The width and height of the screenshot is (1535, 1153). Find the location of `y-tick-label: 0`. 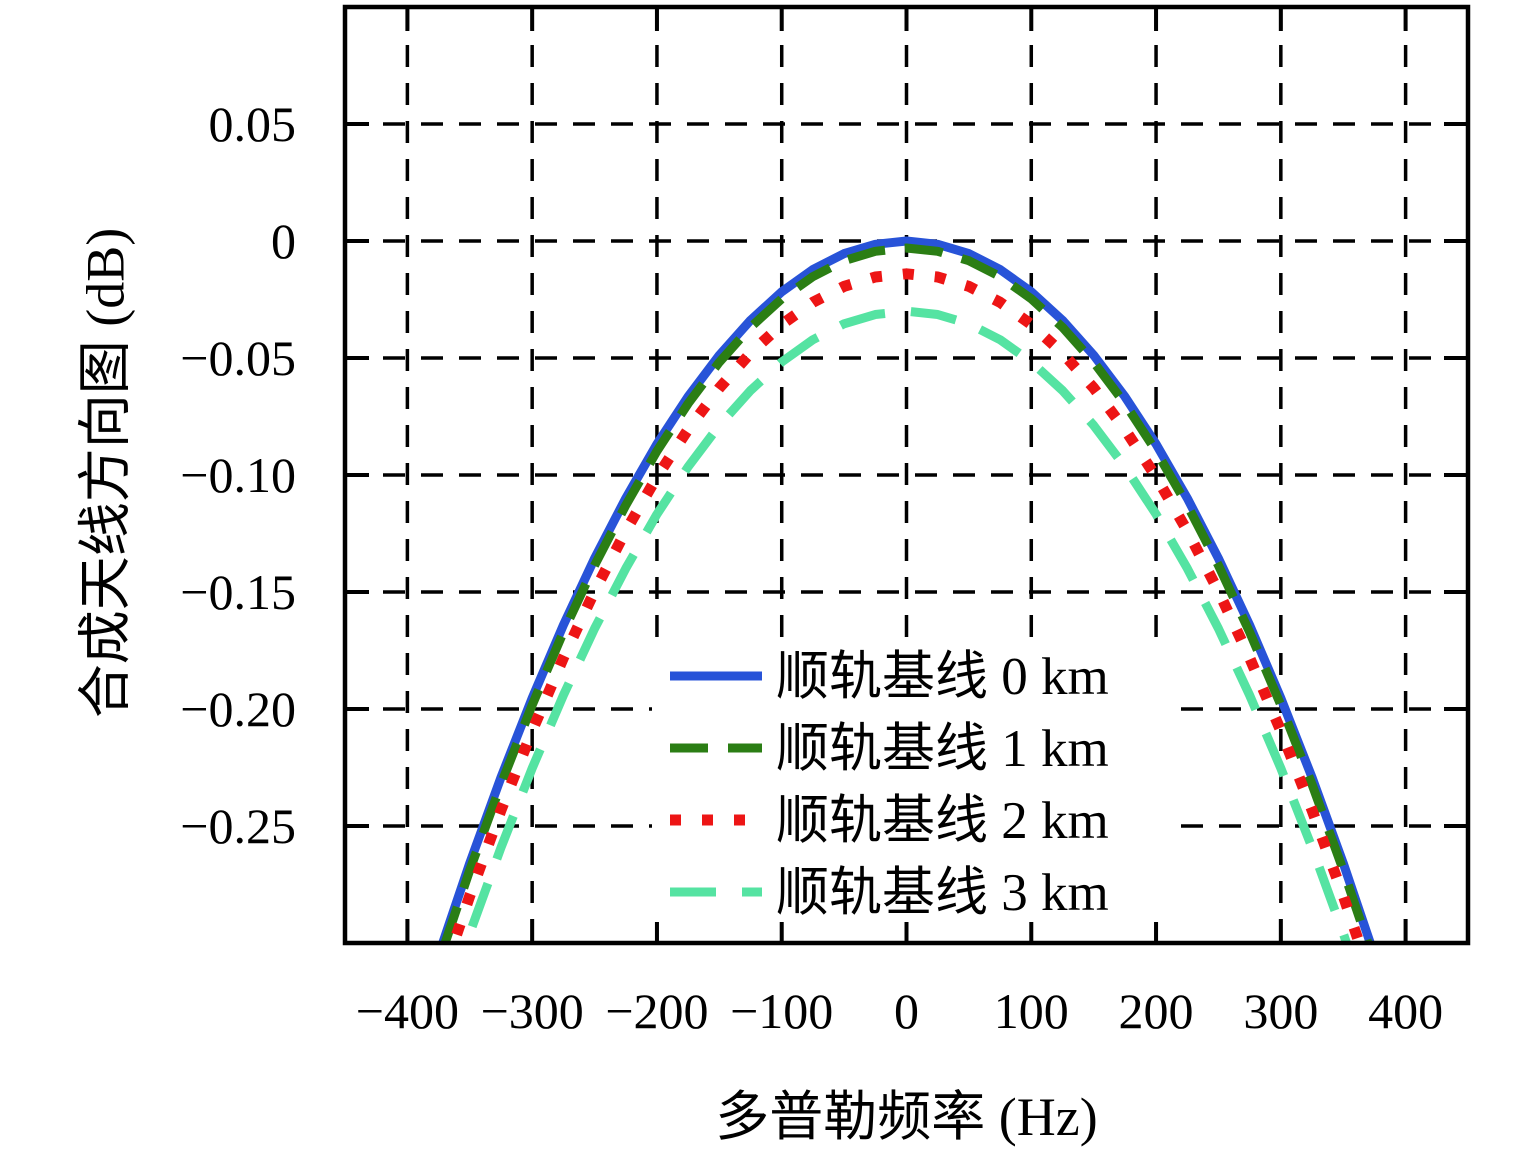

y-tick-label: 0 is located at coordinates (283, 241).